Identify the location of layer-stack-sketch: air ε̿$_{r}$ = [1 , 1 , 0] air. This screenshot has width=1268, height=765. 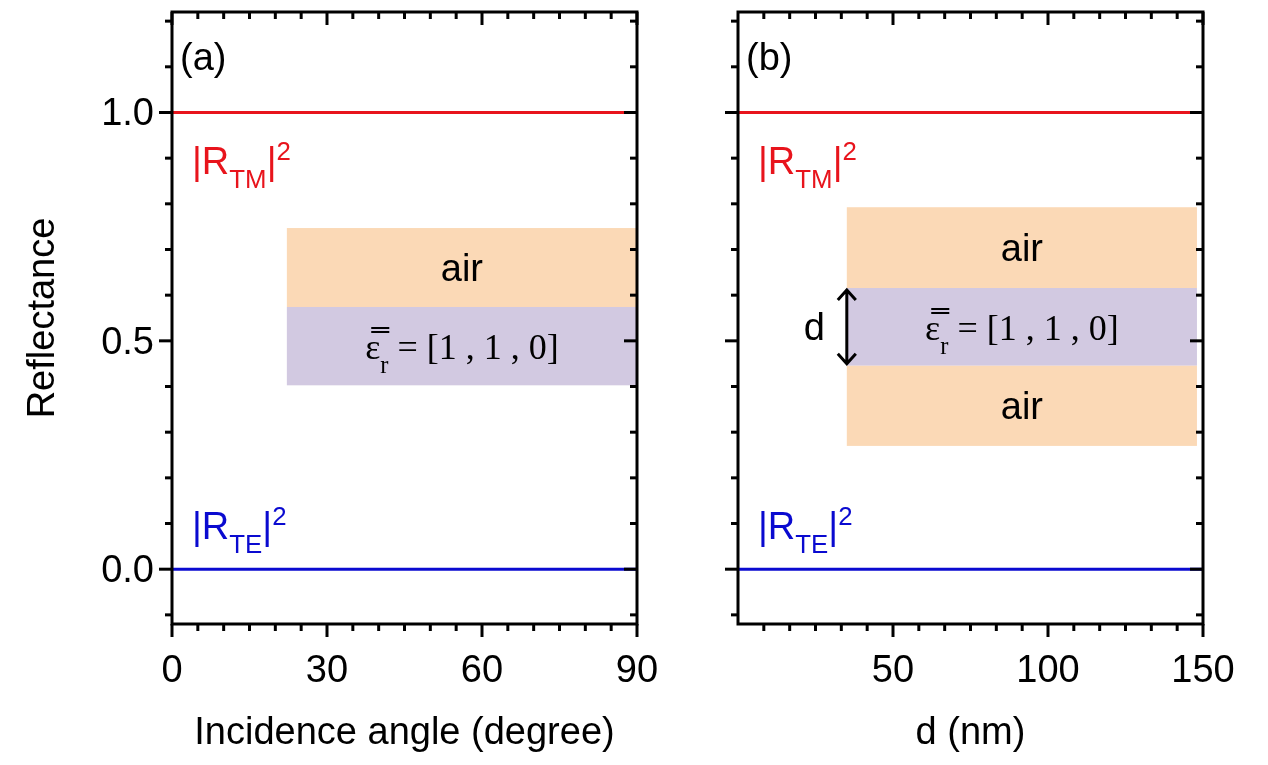
(1021, 326).